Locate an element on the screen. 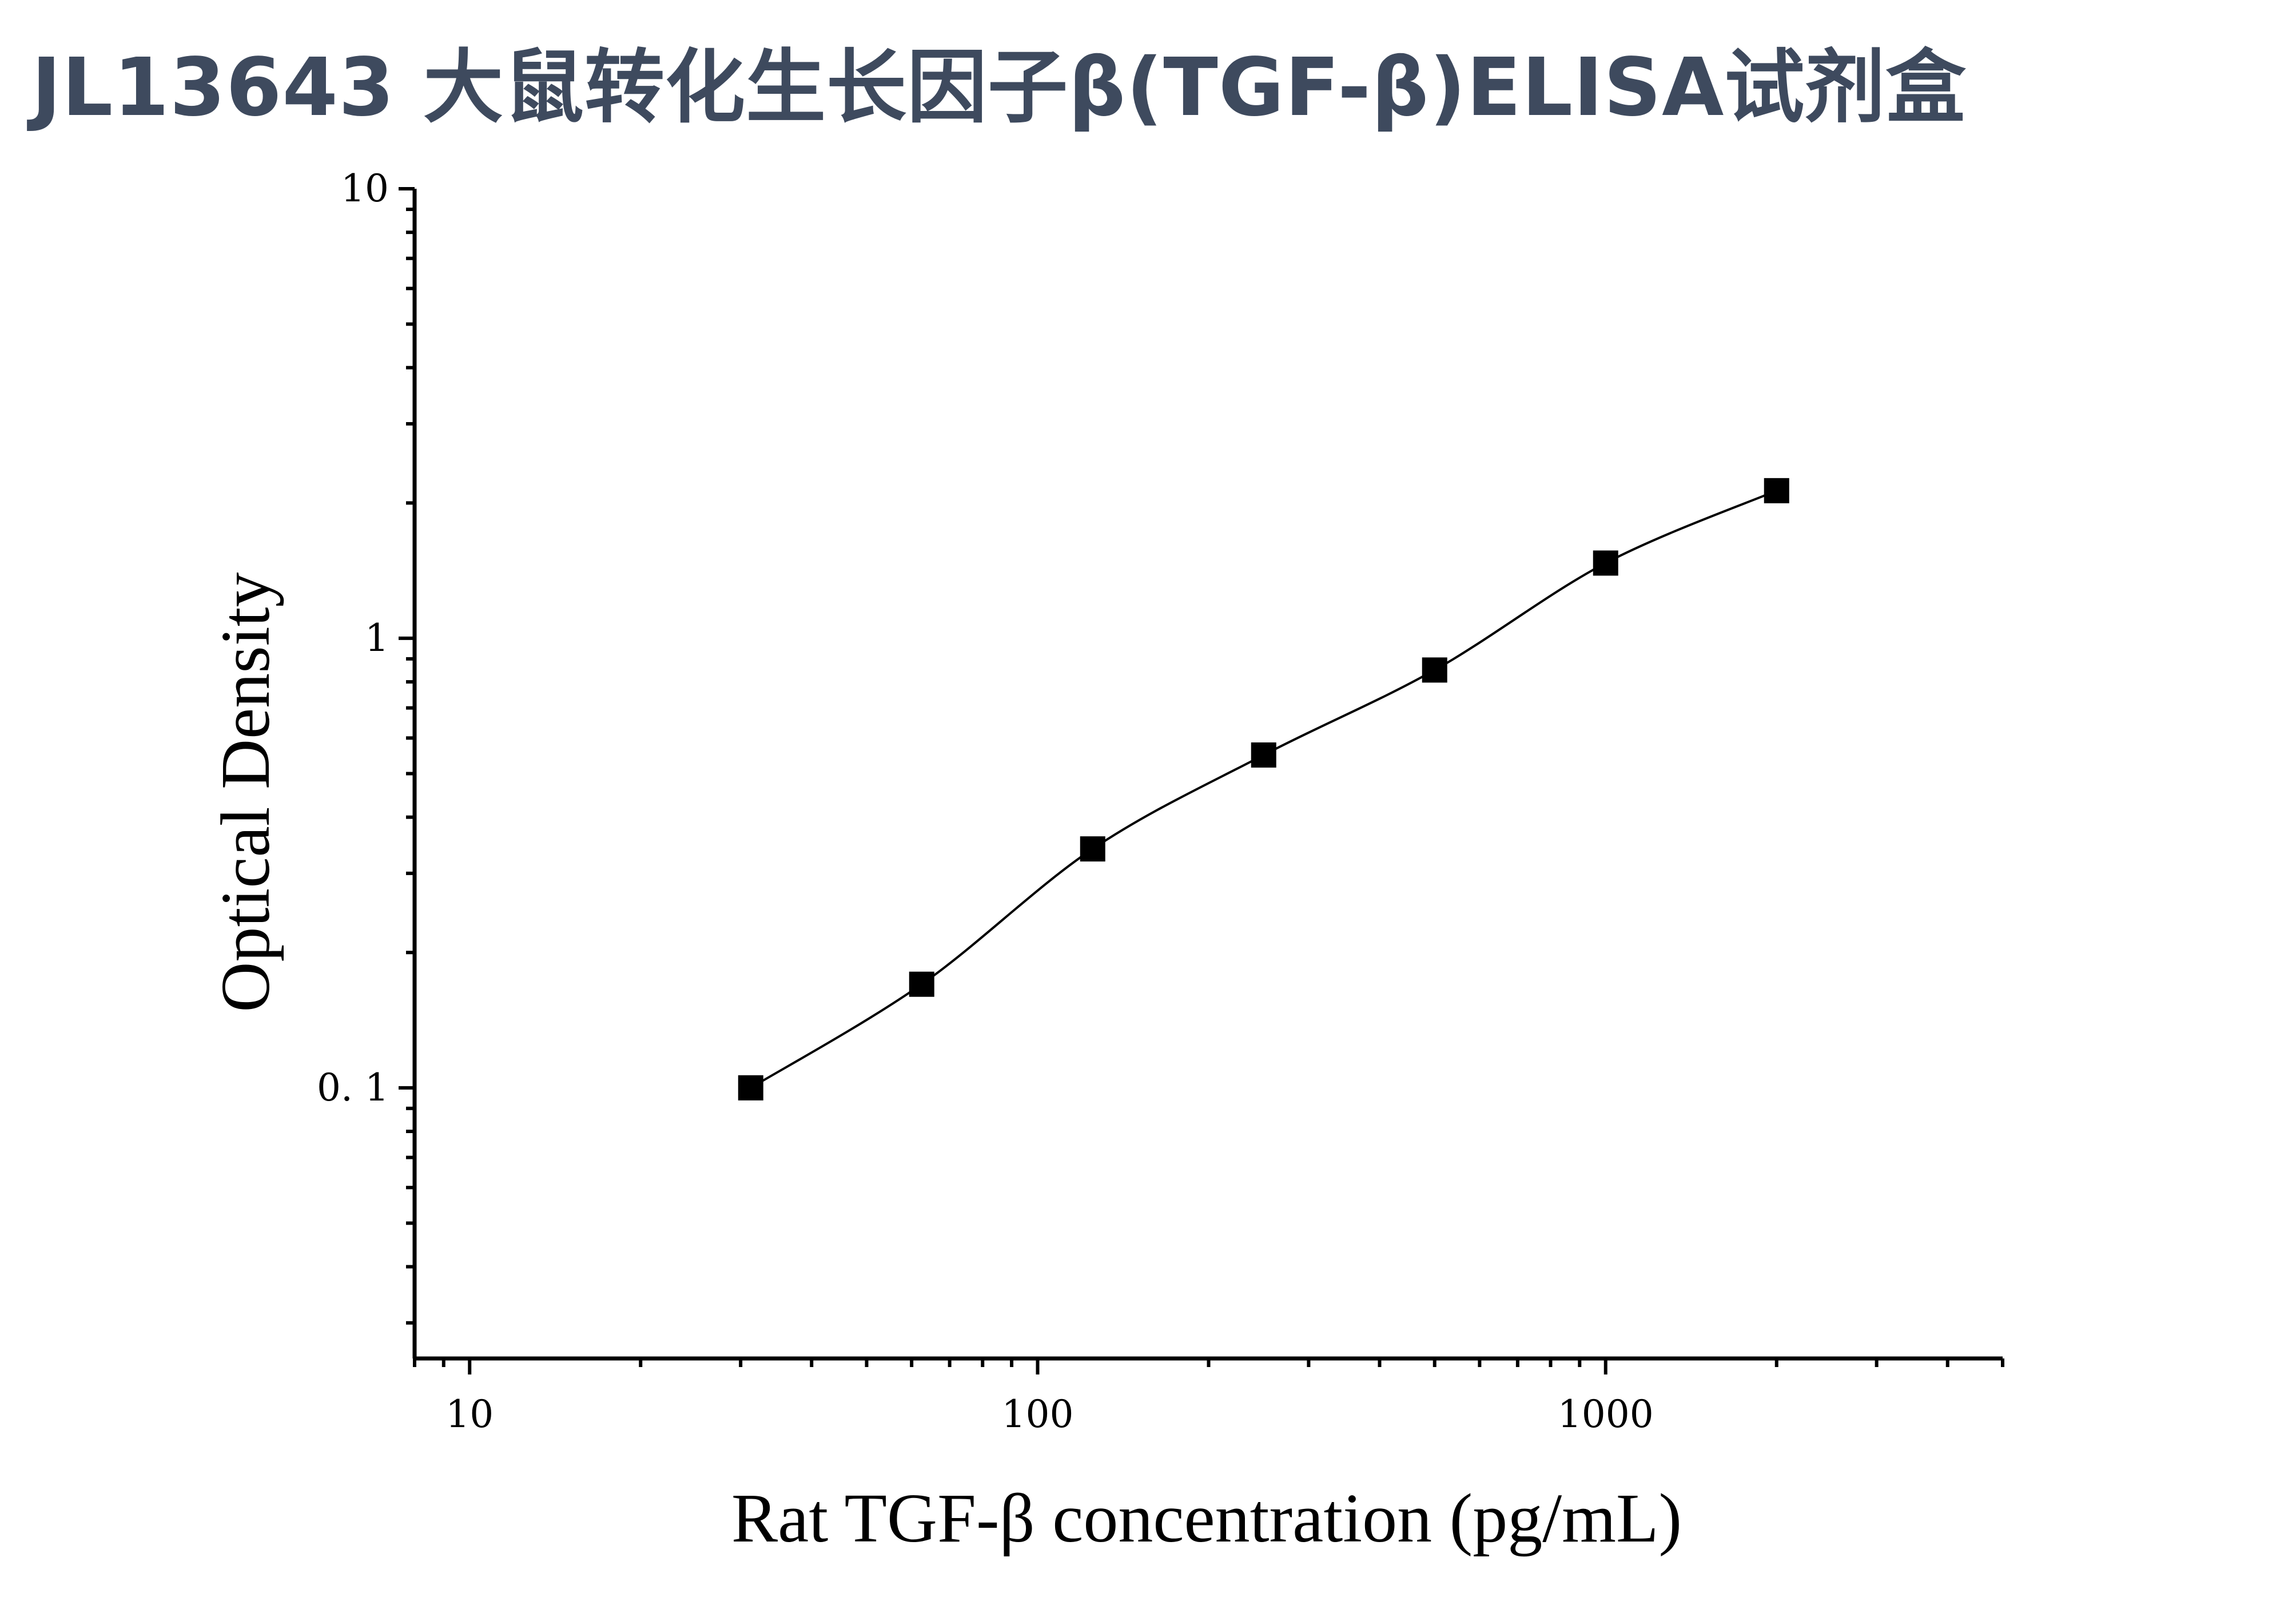 The height and width of the screenshot is (1605, 2296). page-title: JL13643 大鼠转化生长因子β(TGF-β)ELISA试剂盒 is located at coordinates (999, 87).